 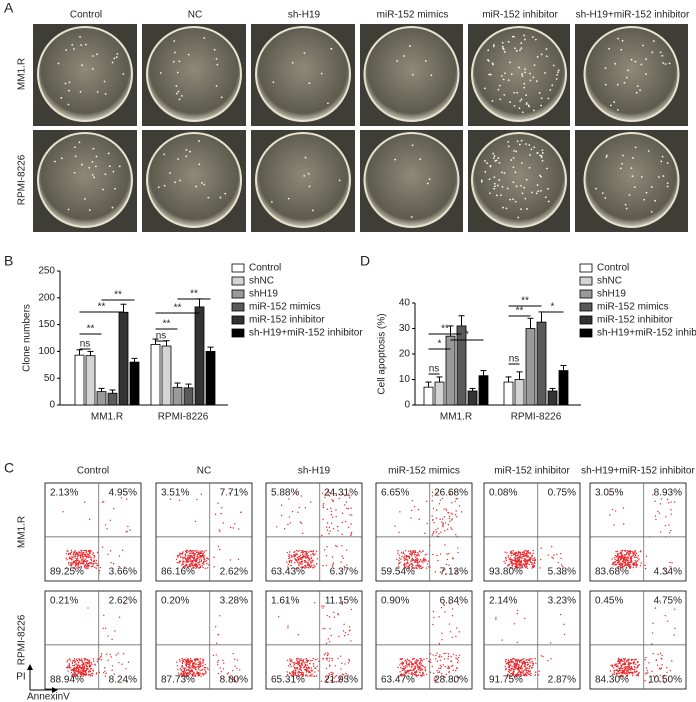 What do you see at coordinates (454, 601) in the screenshot?
I see `quadrant-value: 6.84%` at bounding box center [454, 601].